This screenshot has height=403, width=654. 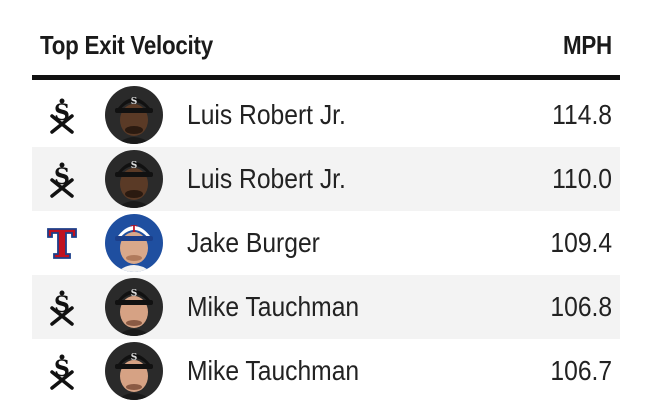 I want to click on table-row: S S Mike Tauchman 106.7, so click(x=326, y=371).